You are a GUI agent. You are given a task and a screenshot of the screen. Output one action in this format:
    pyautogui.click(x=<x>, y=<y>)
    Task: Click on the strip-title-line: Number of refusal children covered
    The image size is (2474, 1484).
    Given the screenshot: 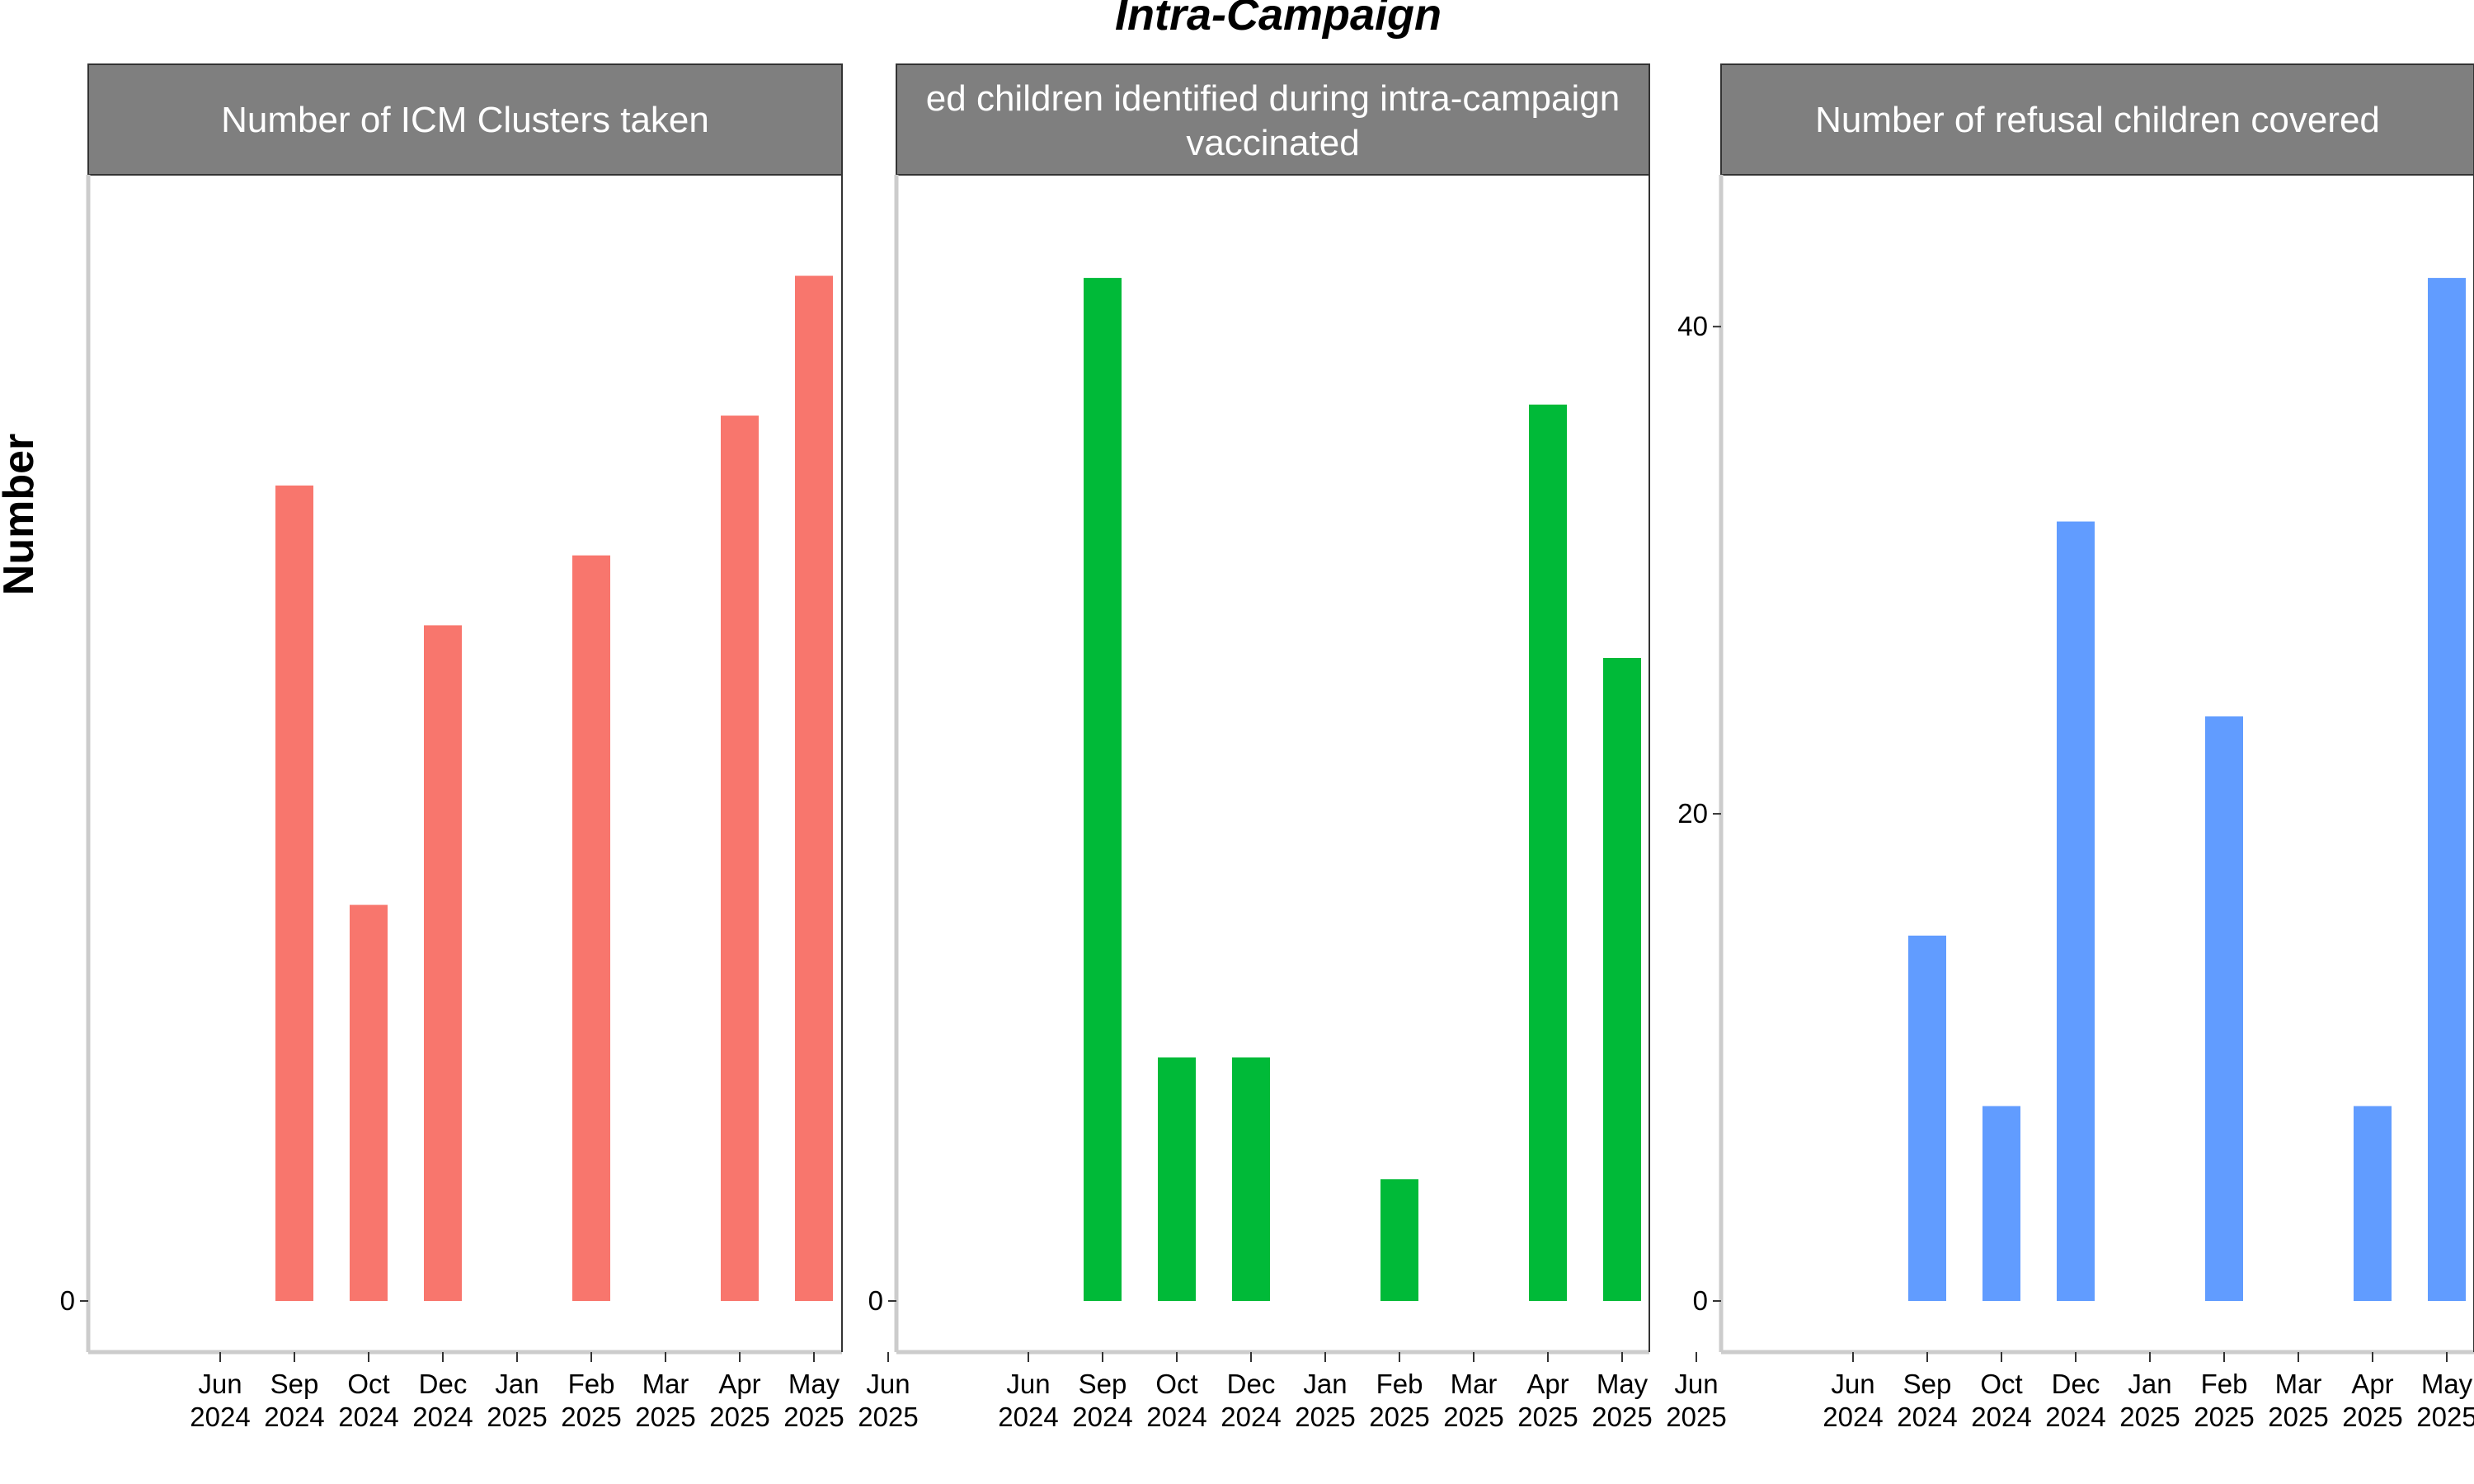 What is the action you would take?
    pyautogui.click(x=2097, y=120)
    